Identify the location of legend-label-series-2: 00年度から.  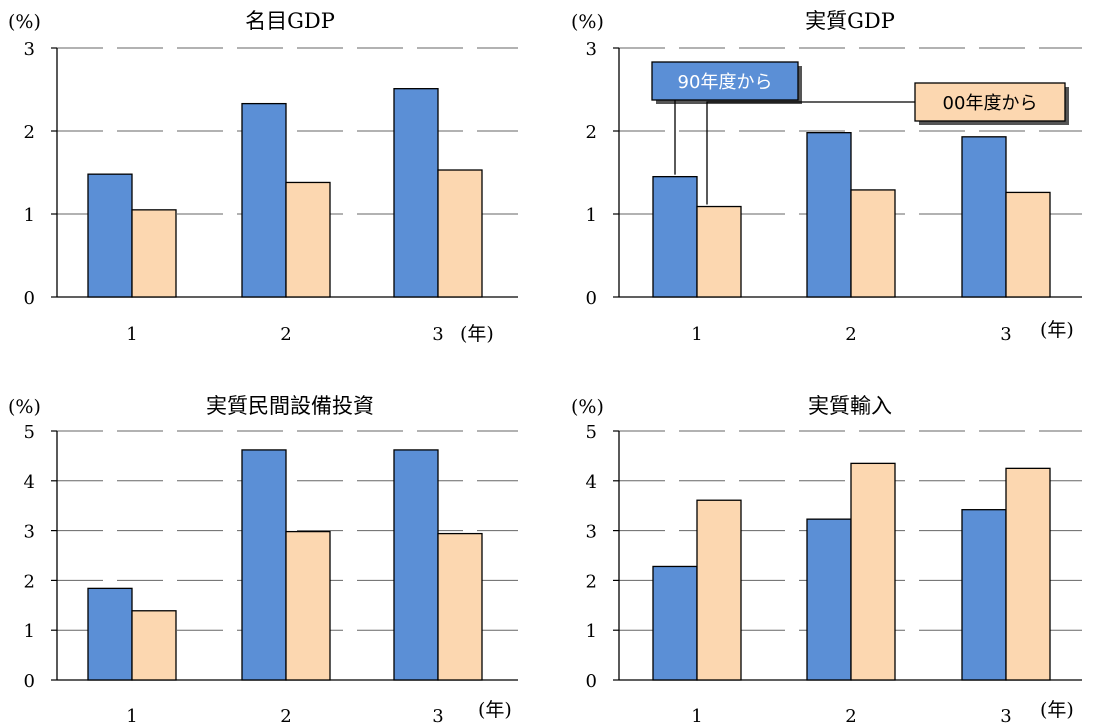
(990, 103).